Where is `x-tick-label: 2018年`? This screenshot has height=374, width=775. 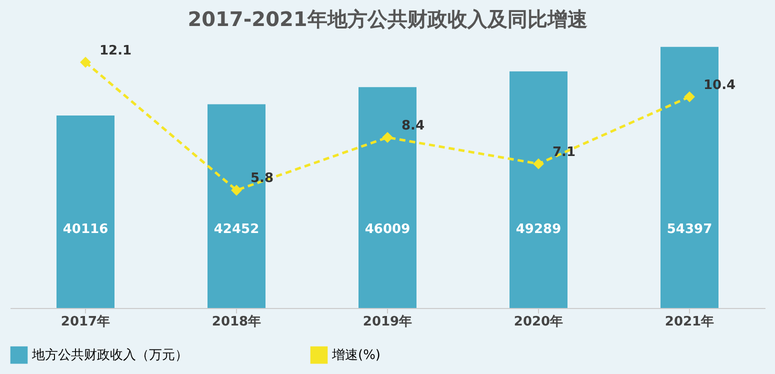
x-tick-label: 2018年 is located at coordinates (237, 322).